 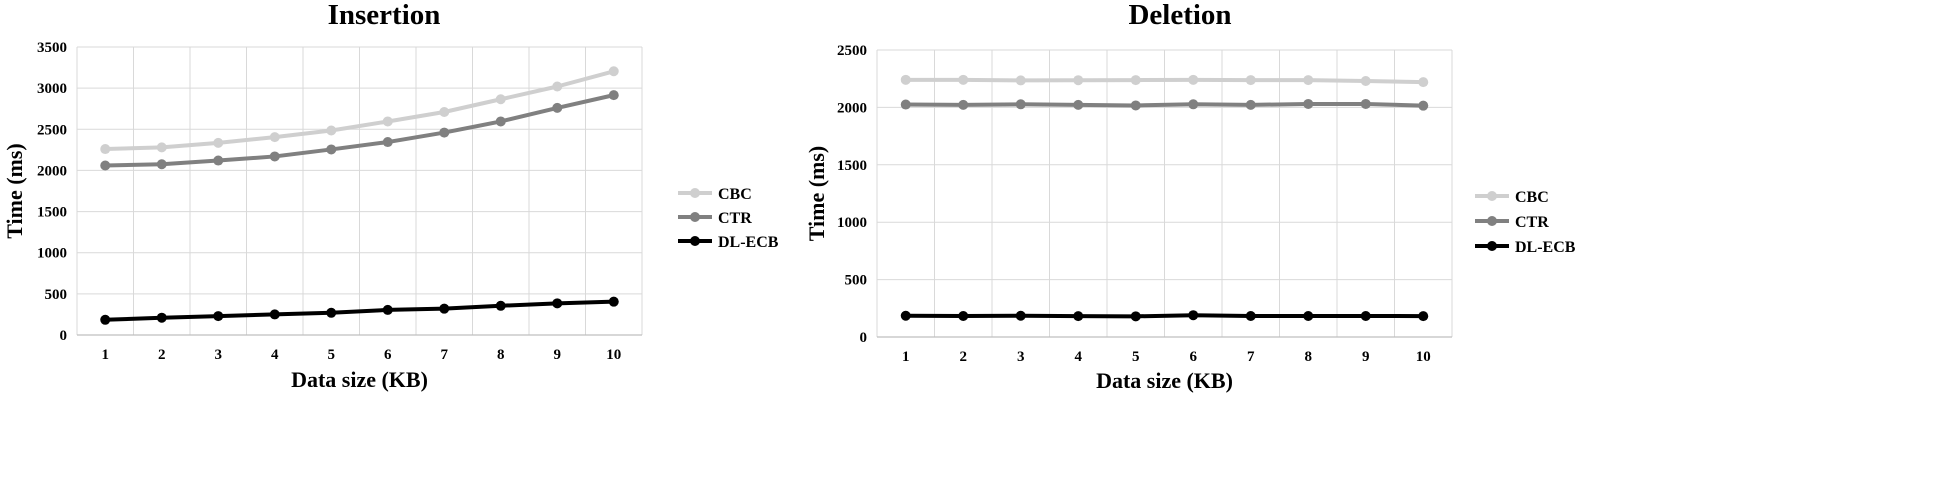 I want to click on insertion-legend-item-ctr: CTR, so click(x=715, y=218).